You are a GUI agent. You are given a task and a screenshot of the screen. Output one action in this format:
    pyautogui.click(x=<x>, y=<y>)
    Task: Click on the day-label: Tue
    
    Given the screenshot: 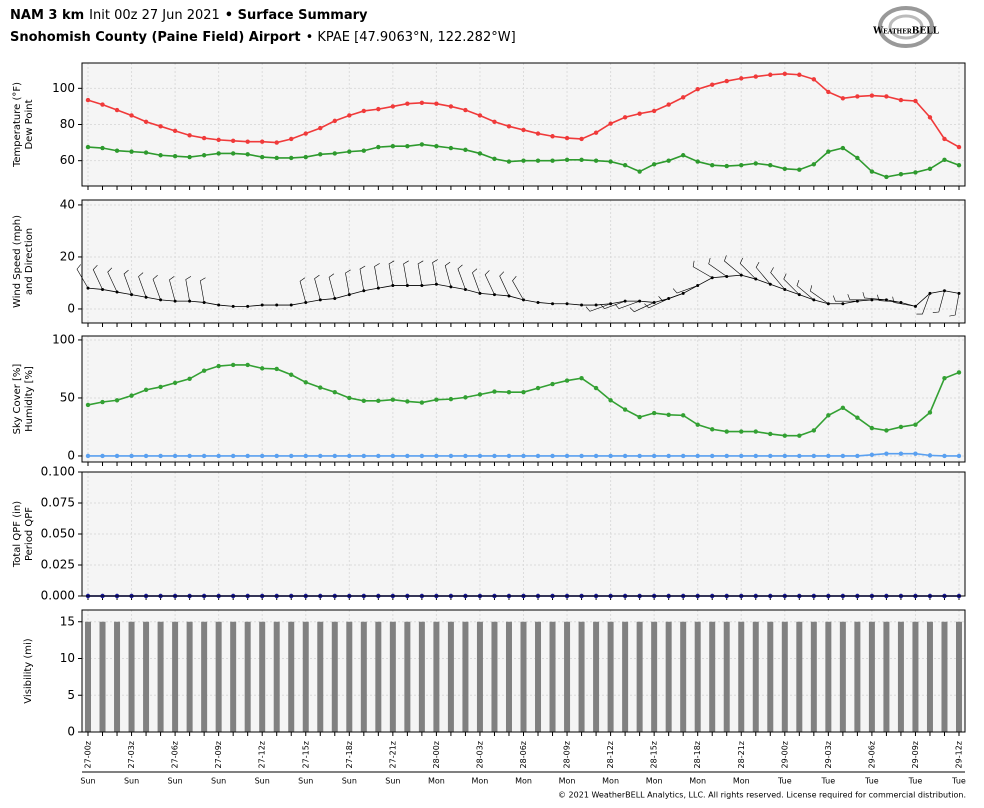 What is the action you would take?
    pyautogui.click(x=828, y=781)
    